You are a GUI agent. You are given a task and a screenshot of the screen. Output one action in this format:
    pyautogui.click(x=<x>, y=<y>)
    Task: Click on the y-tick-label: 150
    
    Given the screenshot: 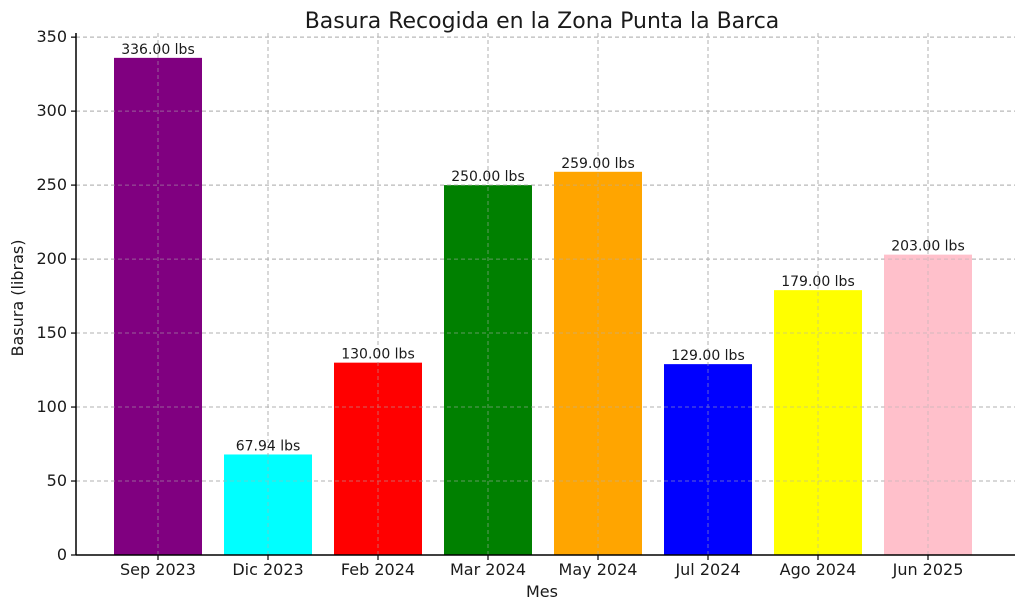 What is the action you would take?
    pyautogui.click(x=51, y=332)
    